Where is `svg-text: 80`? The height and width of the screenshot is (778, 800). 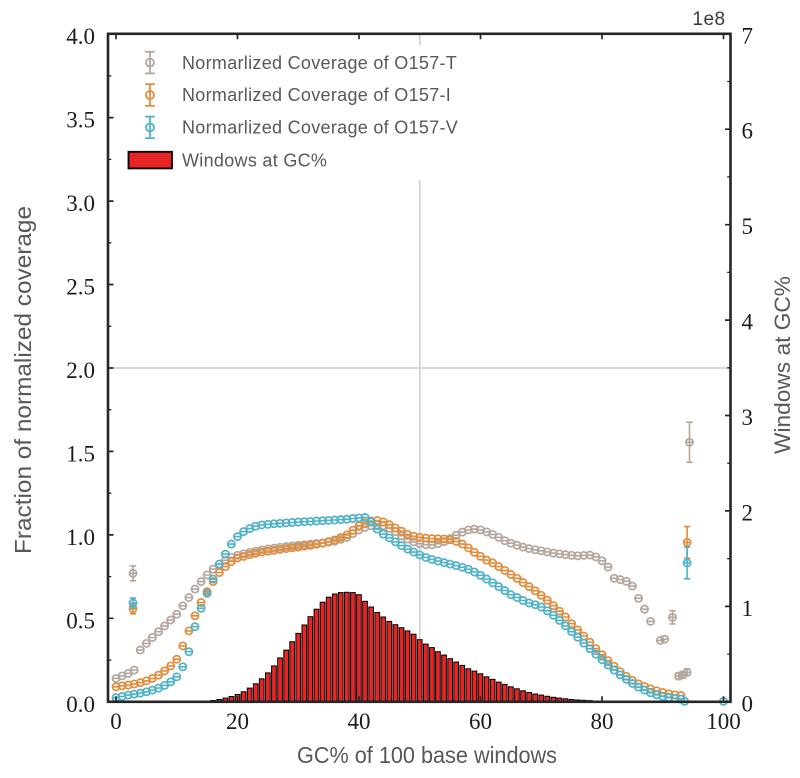
svg-text: 80 is located at coordinates (602, 721).